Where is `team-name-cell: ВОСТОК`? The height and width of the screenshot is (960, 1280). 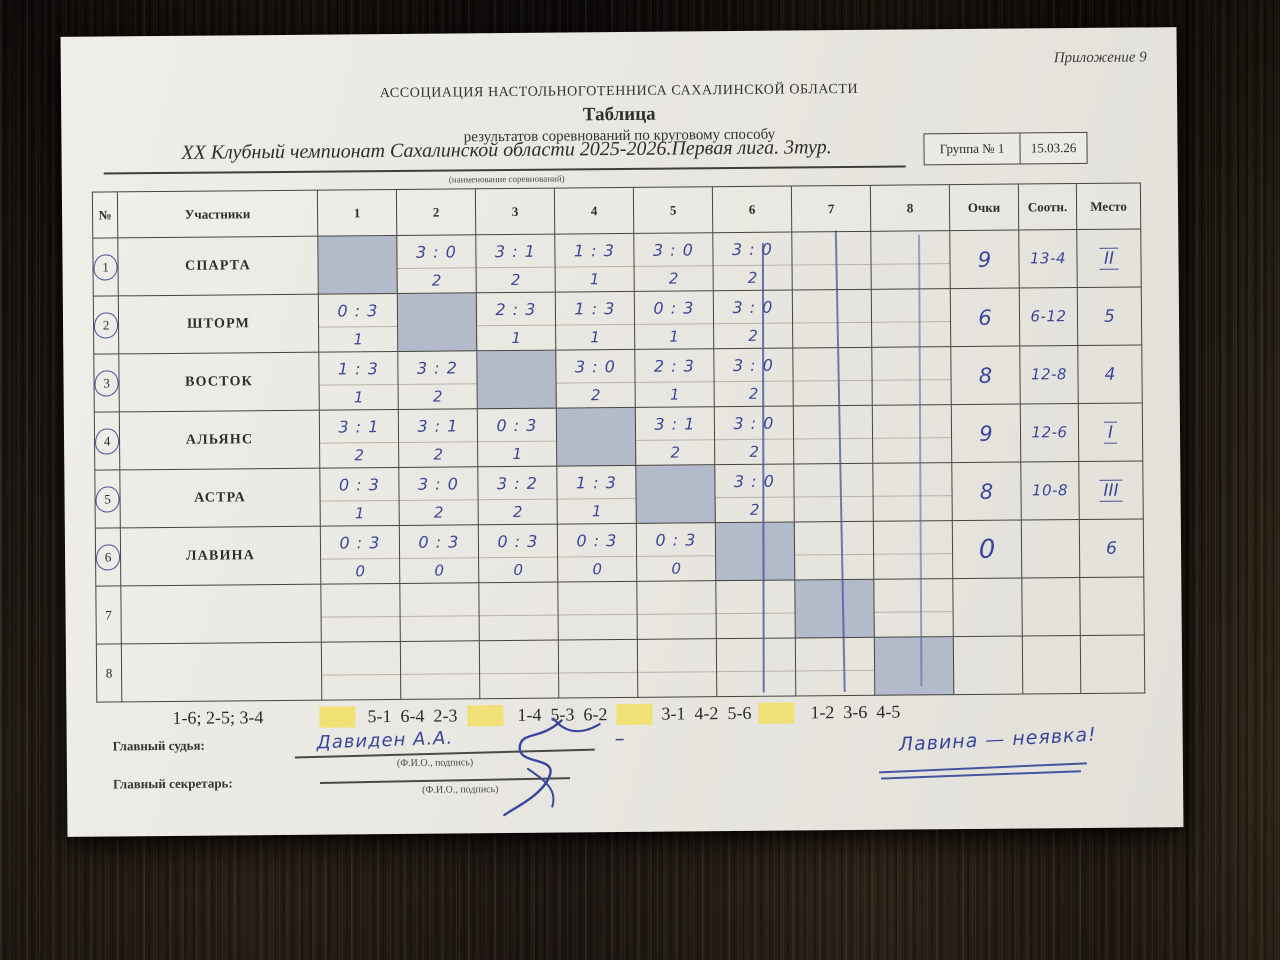 team-name-cell: ВОСТОК is located at coordinates (219, 382).